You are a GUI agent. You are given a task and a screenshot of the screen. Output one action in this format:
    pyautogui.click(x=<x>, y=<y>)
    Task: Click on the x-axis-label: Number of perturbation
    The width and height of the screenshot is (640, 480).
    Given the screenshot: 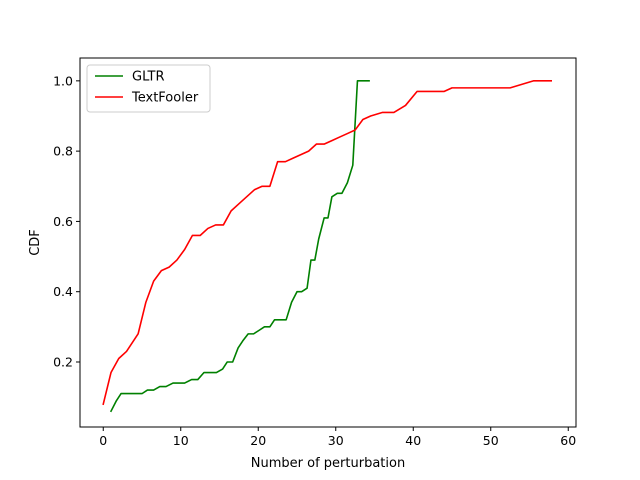 What is the action you would take?
    pyautogui.click(x=328, y=463)
    